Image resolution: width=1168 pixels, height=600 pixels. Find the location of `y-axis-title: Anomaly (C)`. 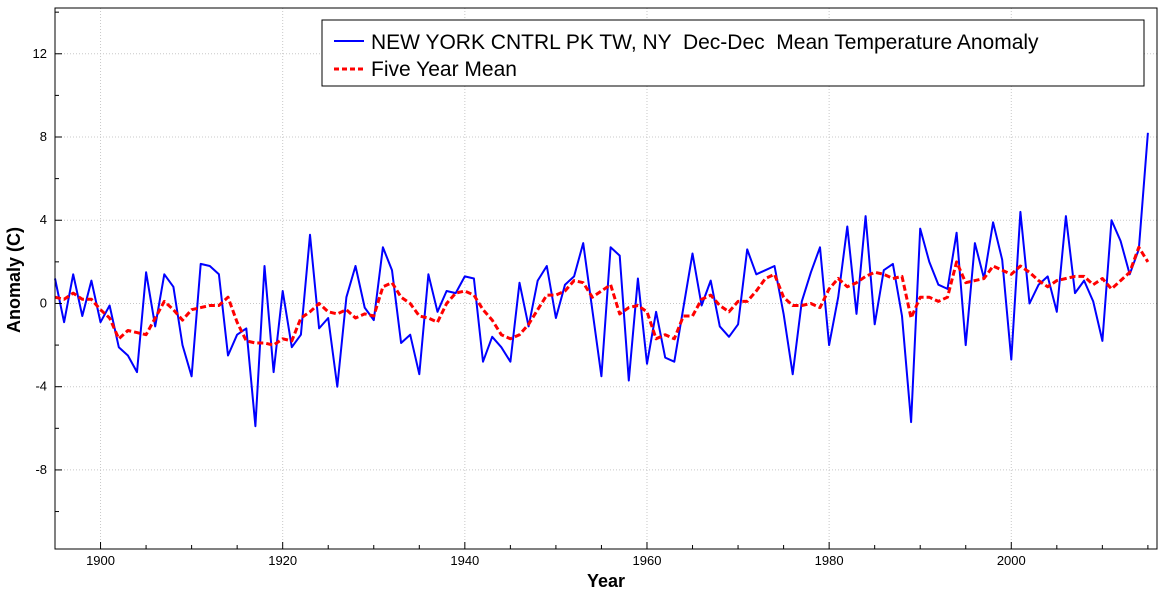

y-axis-title: Anomaly (C) is located at coordinates (14, 280).